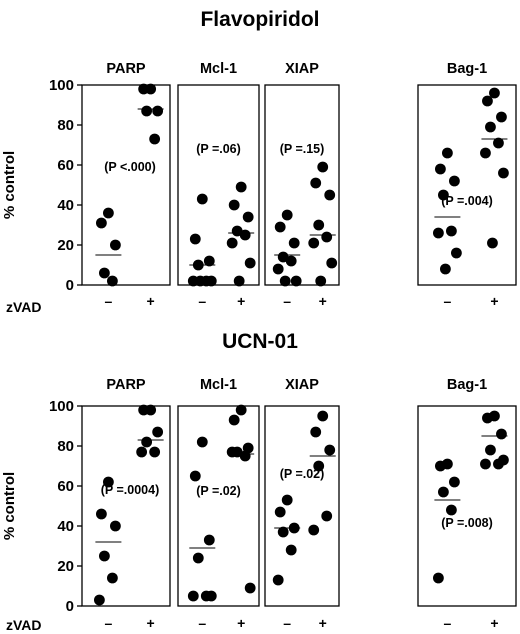 Image resolution: width=520 pixels, height=634 pixels. I want to click on y-tick-label: 0, so click(70, 606).